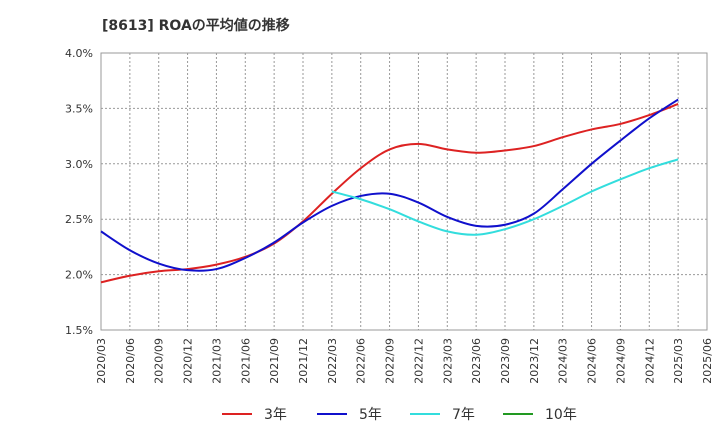 This screenshot has width=720, height=440. Describe the element at coordinates (216, 361) in the screenshot. I see `x-tick-label: 2021/03` at that location.